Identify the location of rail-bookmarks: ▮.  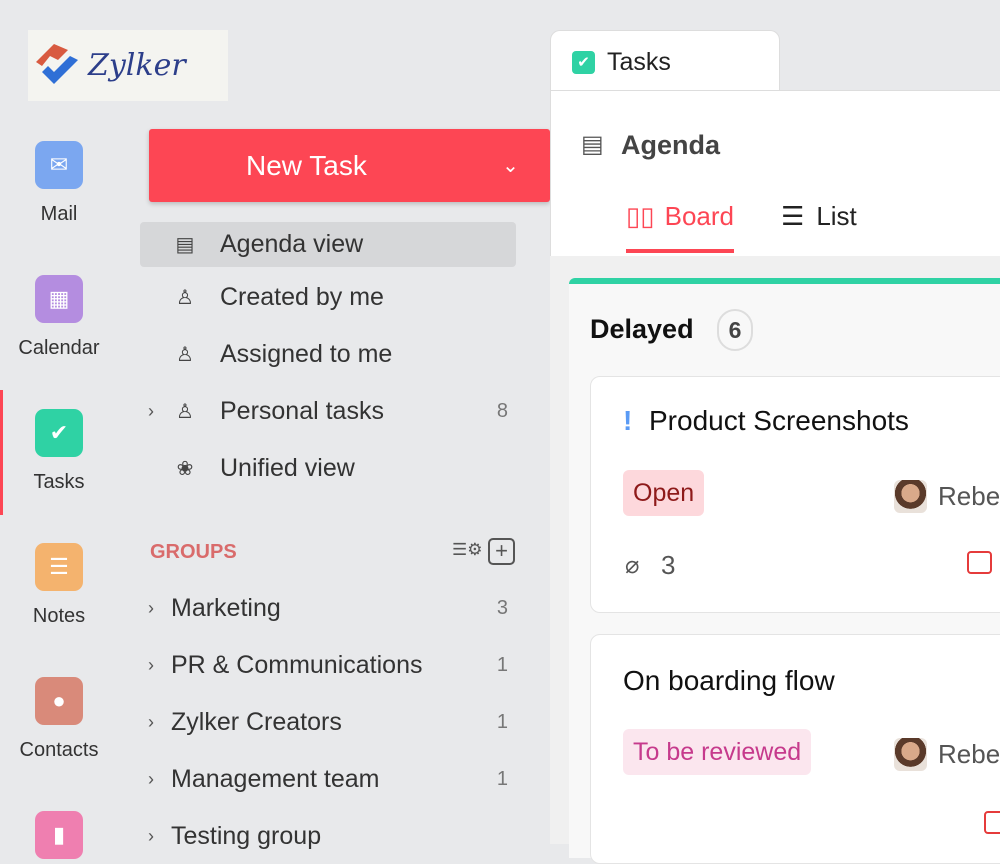
(59, 835).